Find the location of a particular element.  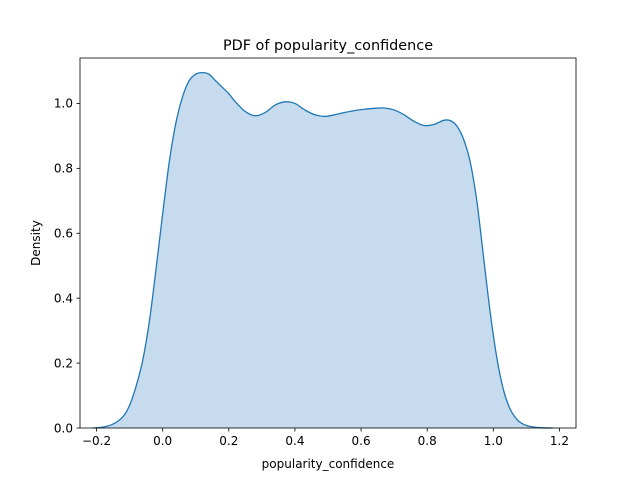

y-tick-label: 1.0 is located at coordinates (63, 104).